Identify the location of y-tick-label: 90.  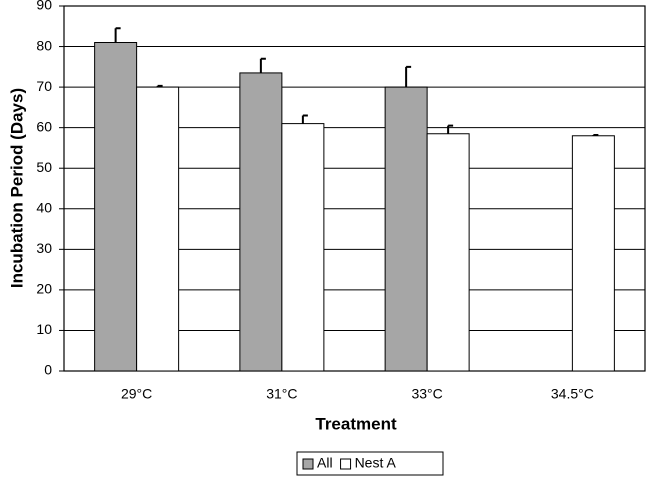
(44, 6).